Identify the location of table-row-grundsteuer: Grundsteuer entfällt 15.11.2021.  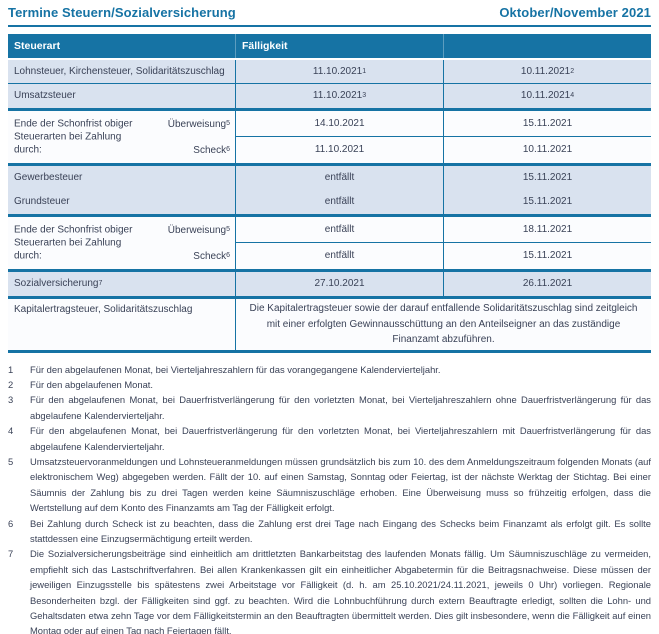
(329, 202).